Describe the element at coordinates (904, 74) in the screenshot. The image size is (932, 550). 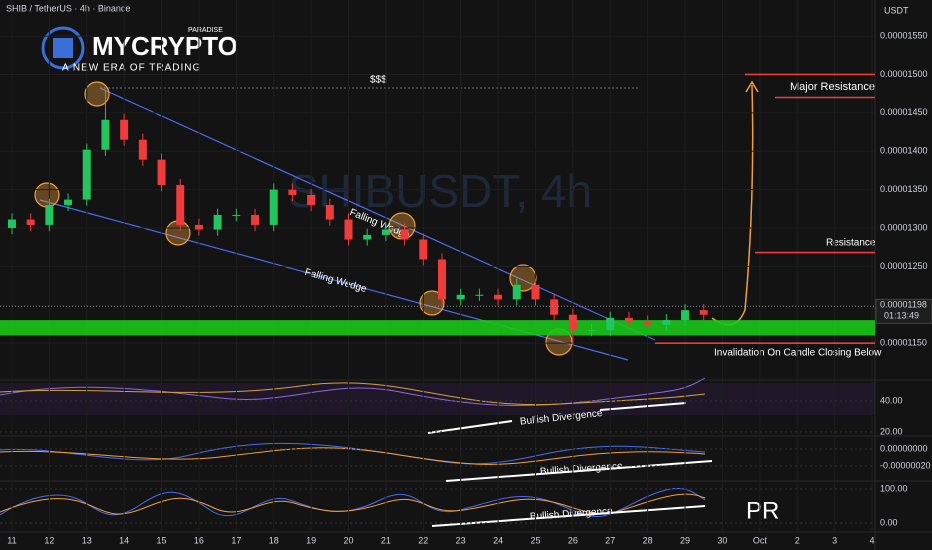
I see `y-tick-label: 0.00001500` at that location.